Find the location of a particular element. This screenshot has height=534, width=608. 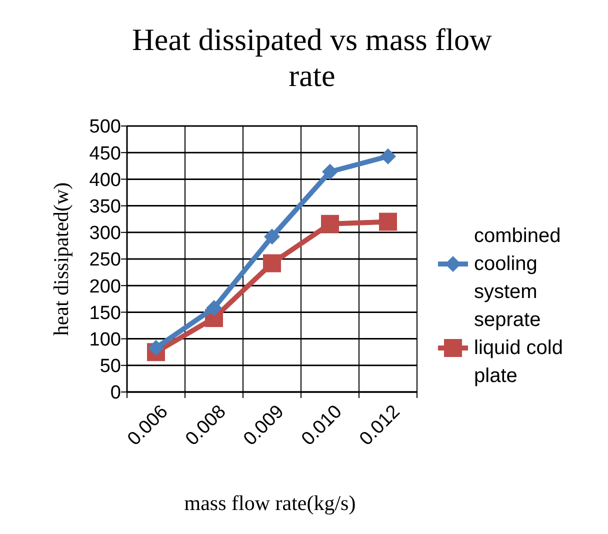

y-tick-label: 150 is located at coordinates (105, 313).